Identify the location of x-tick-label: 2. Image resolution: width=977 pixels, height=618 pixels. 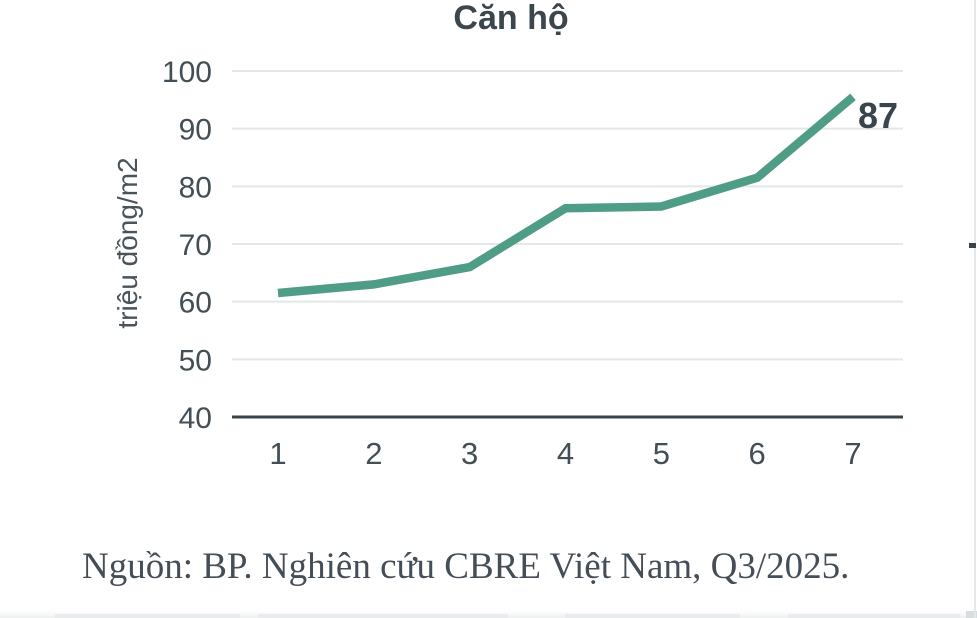
(373, 453).